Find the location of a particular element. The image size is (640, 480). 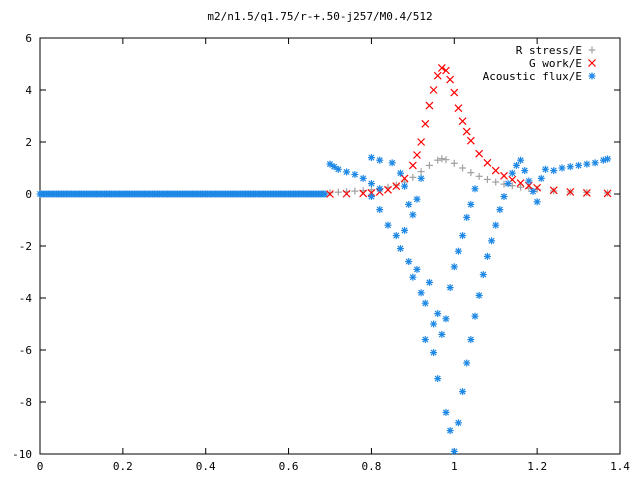

x-tick-label: 1 is located at coordinates (454, 466).